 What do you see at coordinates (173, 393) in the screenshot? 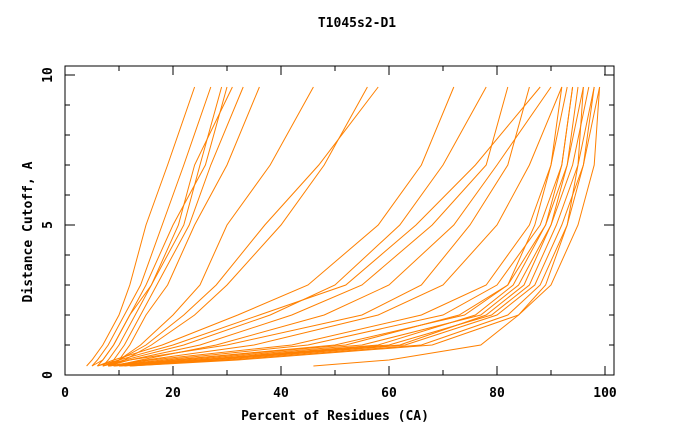
I see `x-tick-label: 20` at bounding box center [173, 393].